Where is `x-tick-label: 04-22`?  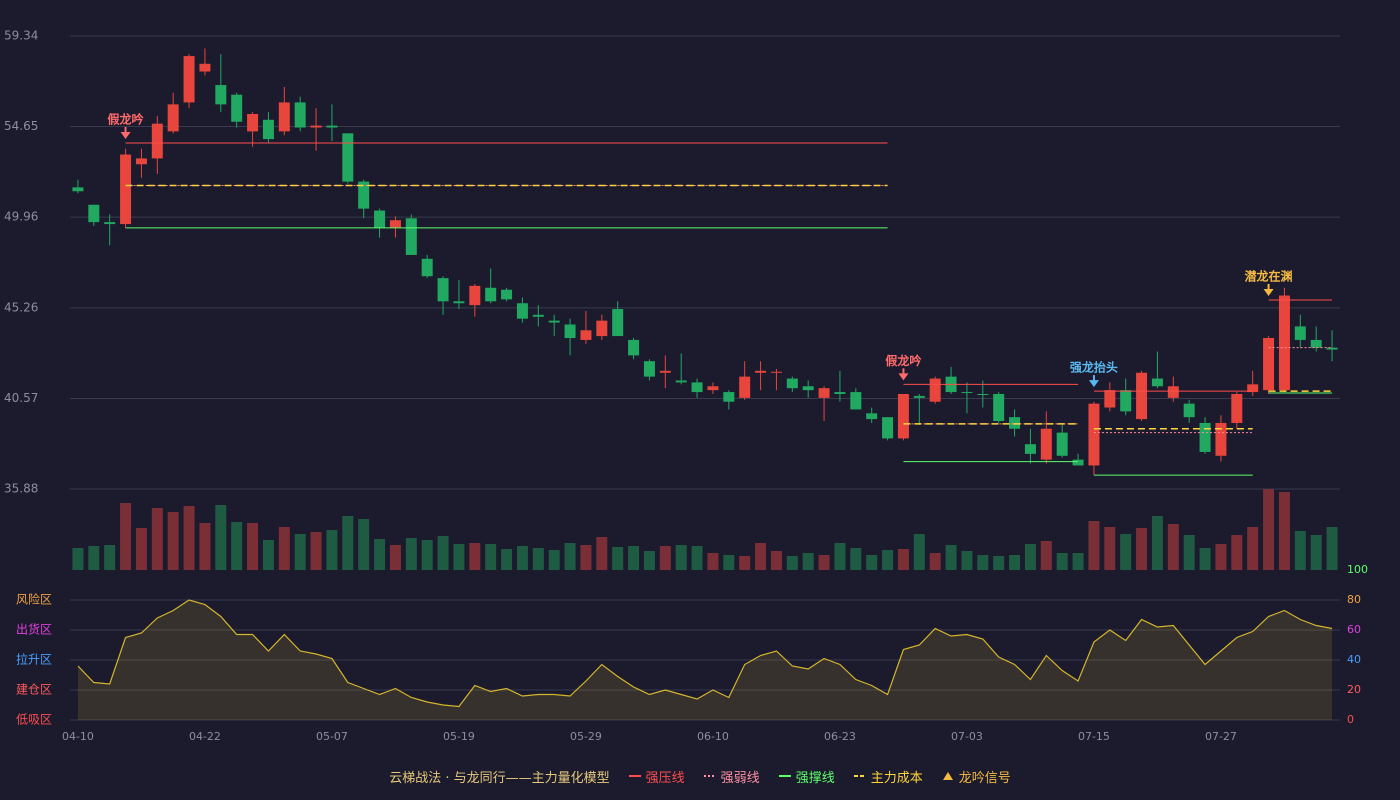 x-tick-label: 04-22 is located at coordinates (205, 736).